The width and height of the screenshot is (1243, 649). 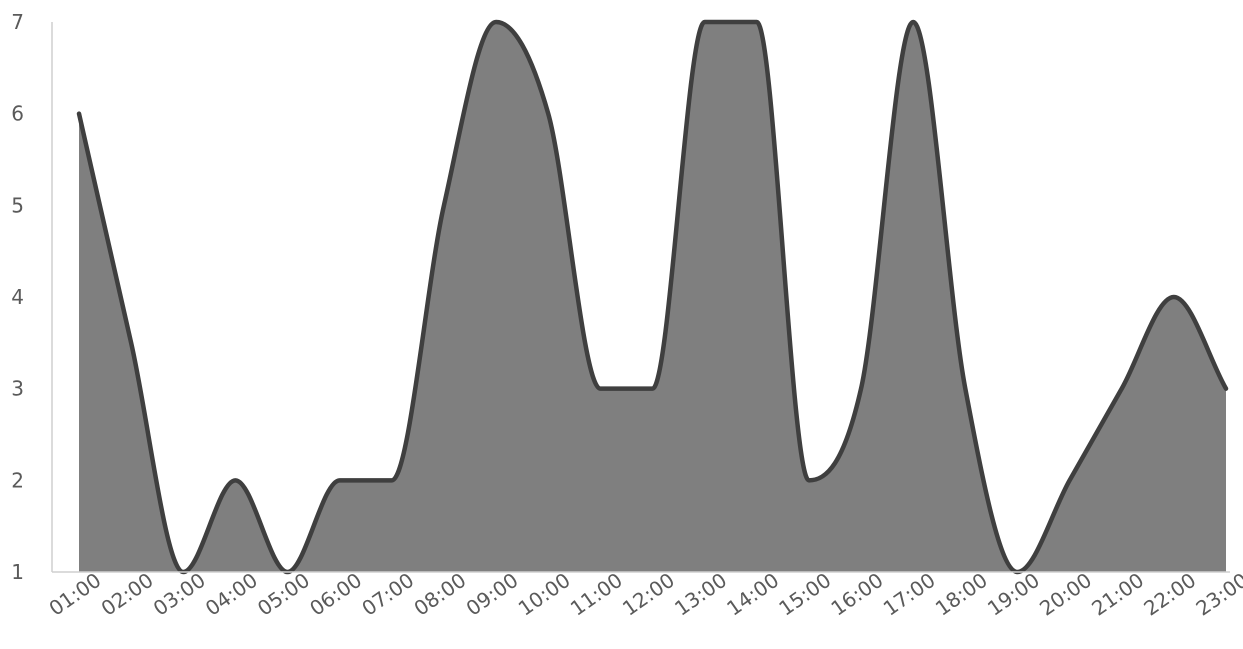 I want to click on y-tick-label: 6, so click(x=17, y=114).